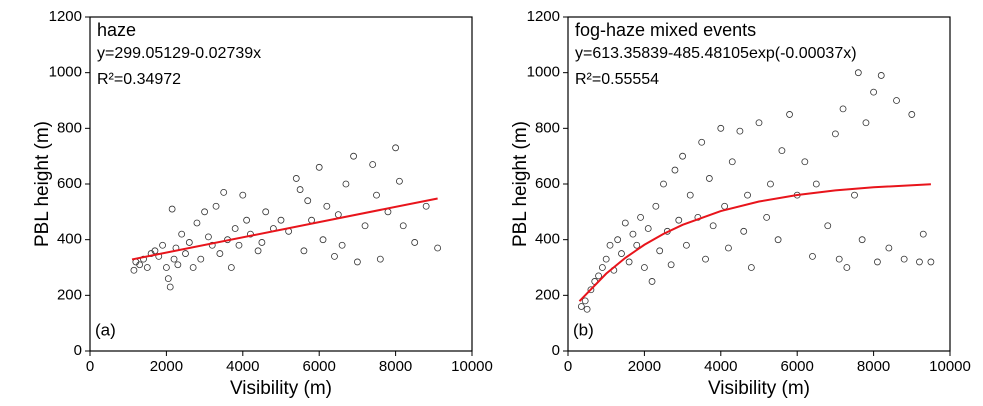 This screenshot has width=983, height=406. I want to click on panel-title: haze, so click(116, 30).